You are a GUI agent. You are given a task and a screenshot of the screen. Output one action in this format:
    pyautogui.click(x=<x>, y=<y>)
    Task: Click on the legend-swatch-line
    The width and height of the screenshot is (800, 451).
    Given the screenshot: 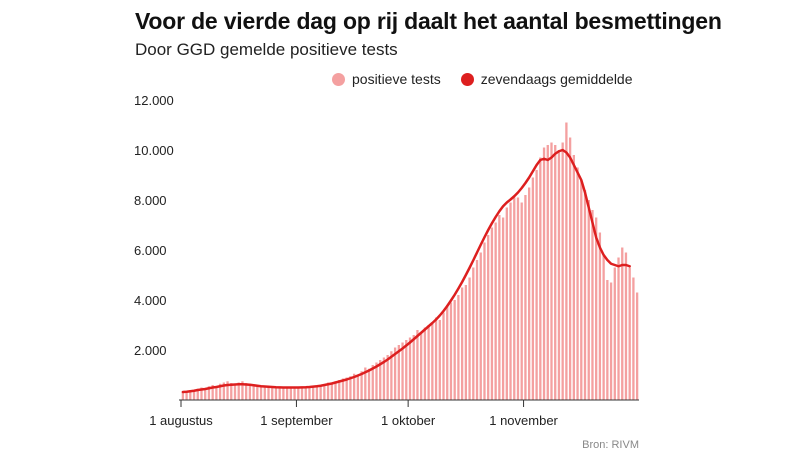 What is the action you would take?
    pyautogui.click(x=467, y=79)
    